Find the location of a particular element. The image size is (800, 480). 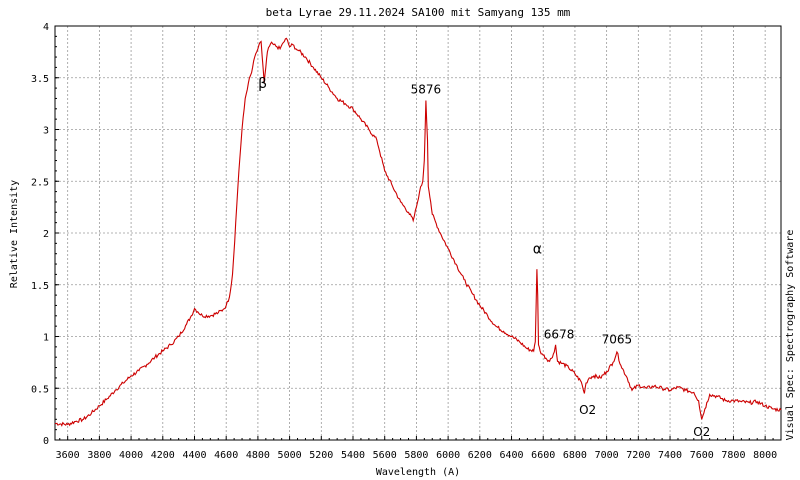

x-tick-label: 6600 is located at coordinates (543, 455).